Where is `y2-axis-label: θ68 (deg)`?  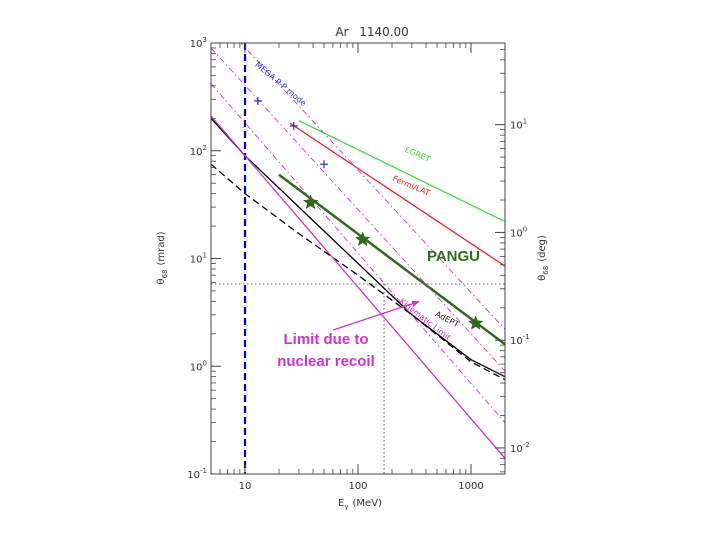
y2-axis-label: θ68 (deg) is located at coordinates (543, 258).